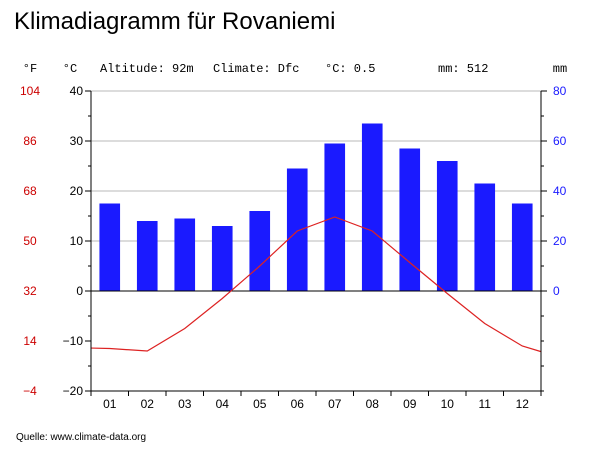  Describe the element at coordinates (485, 404) in the screenshot. I see `month-tick-label: 11` at that location.